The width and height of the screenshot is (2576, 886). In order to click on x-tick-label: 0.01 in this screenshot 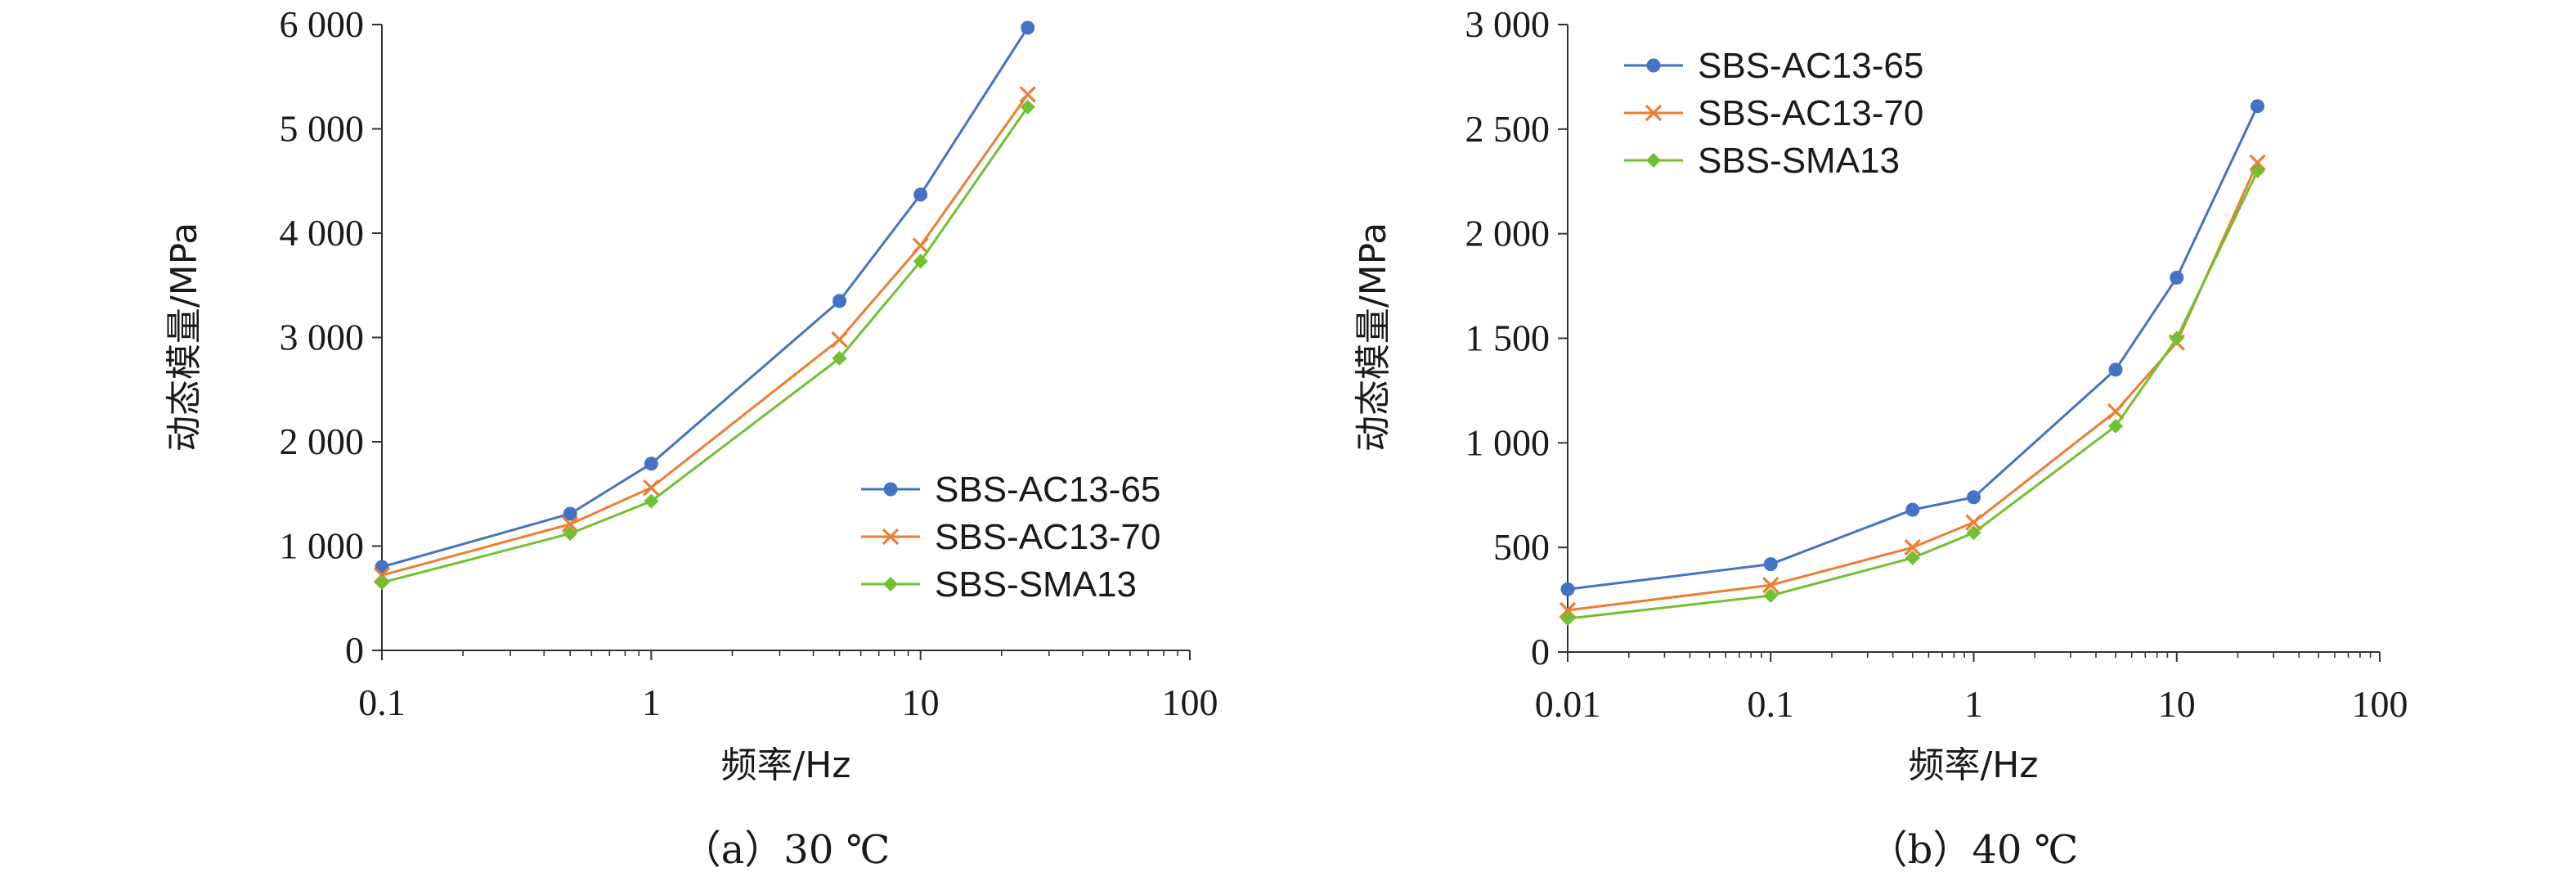, I will do `click(1568, 704)`.